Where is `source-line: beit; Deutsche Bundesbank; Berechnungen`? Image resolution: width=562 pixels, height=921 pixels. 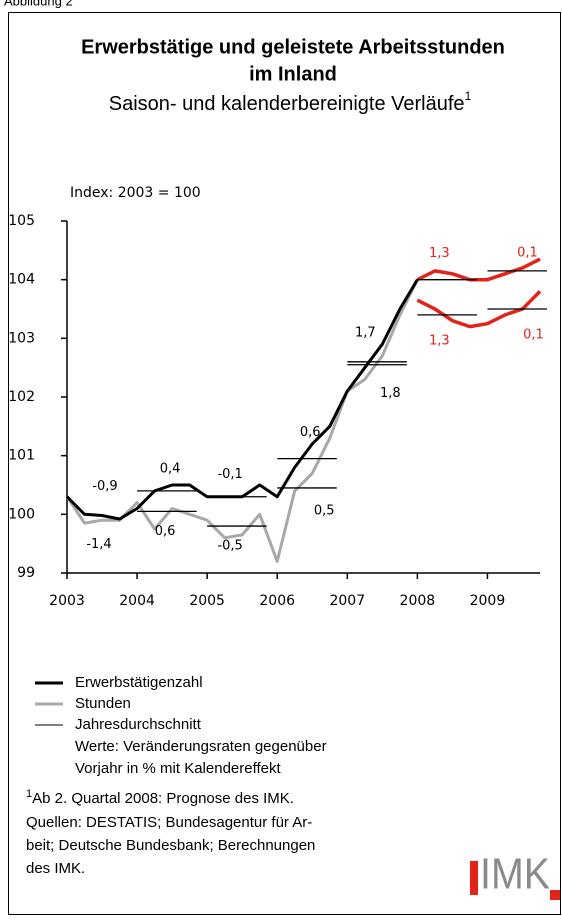
source-line: beit; Deutsche Bundesbank; Berechnungen is located at coordinates (170, 845).